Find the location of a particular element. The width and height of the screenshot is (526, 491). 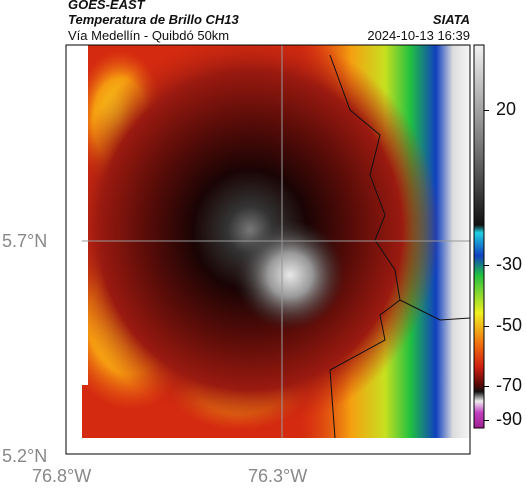

colorbar-tick-label: -30 is located at coordinates (509, 264).